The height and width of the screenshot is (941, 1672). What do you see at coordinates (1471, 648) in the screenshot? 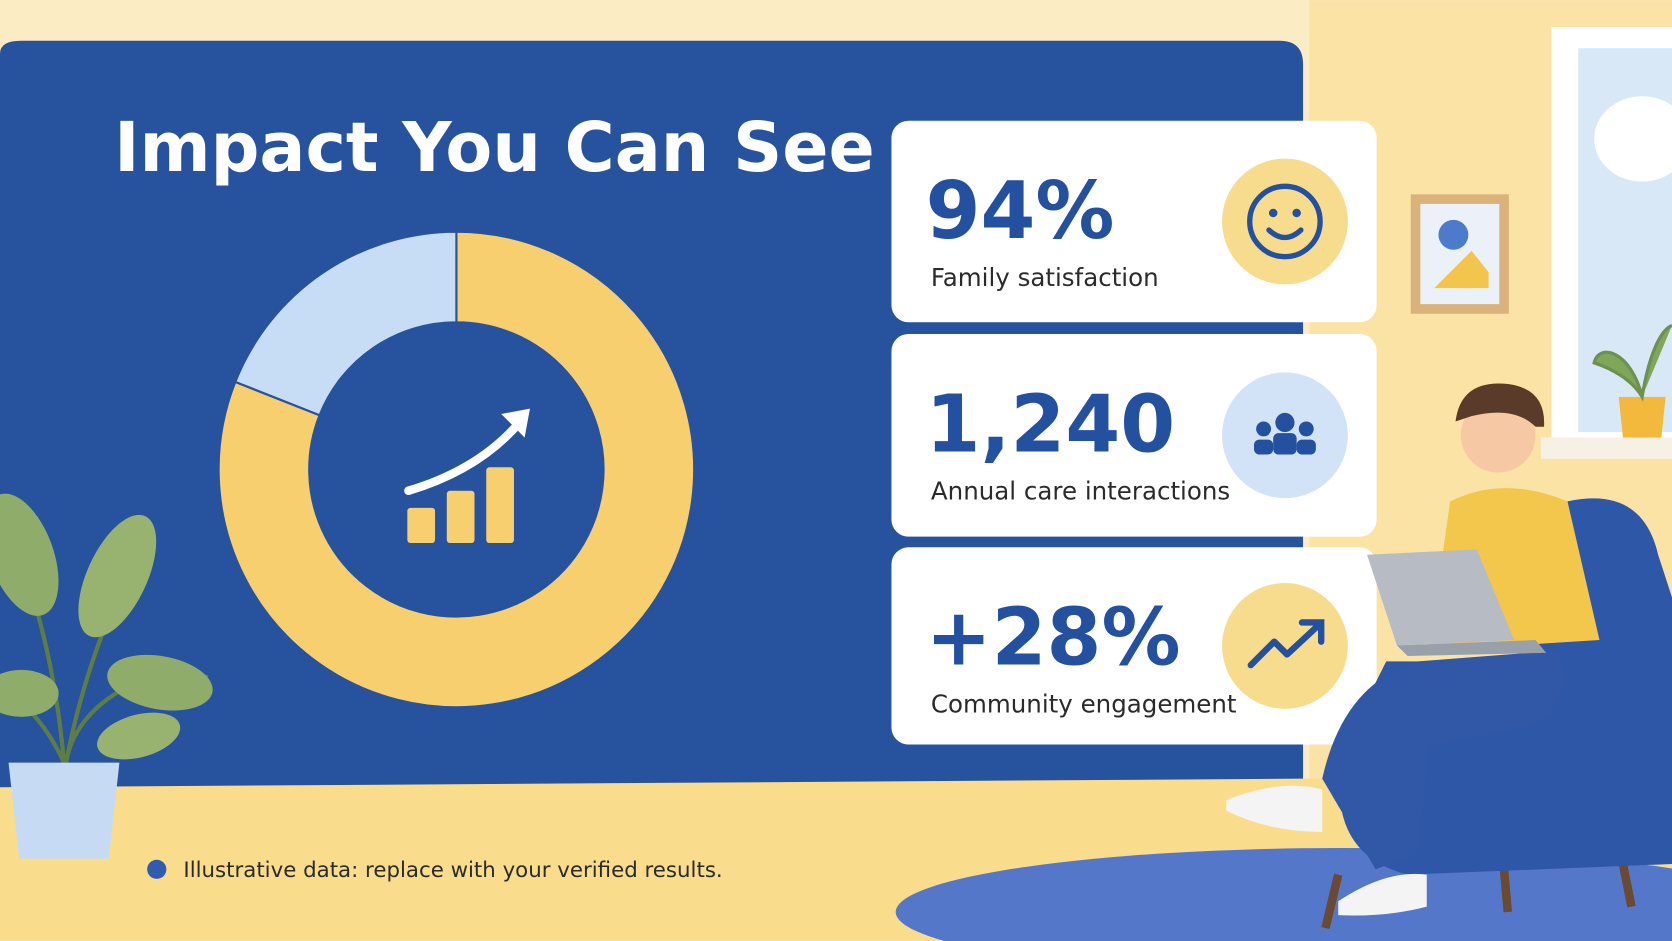
I see `laptop-base` at bounding box center [1471, 648].